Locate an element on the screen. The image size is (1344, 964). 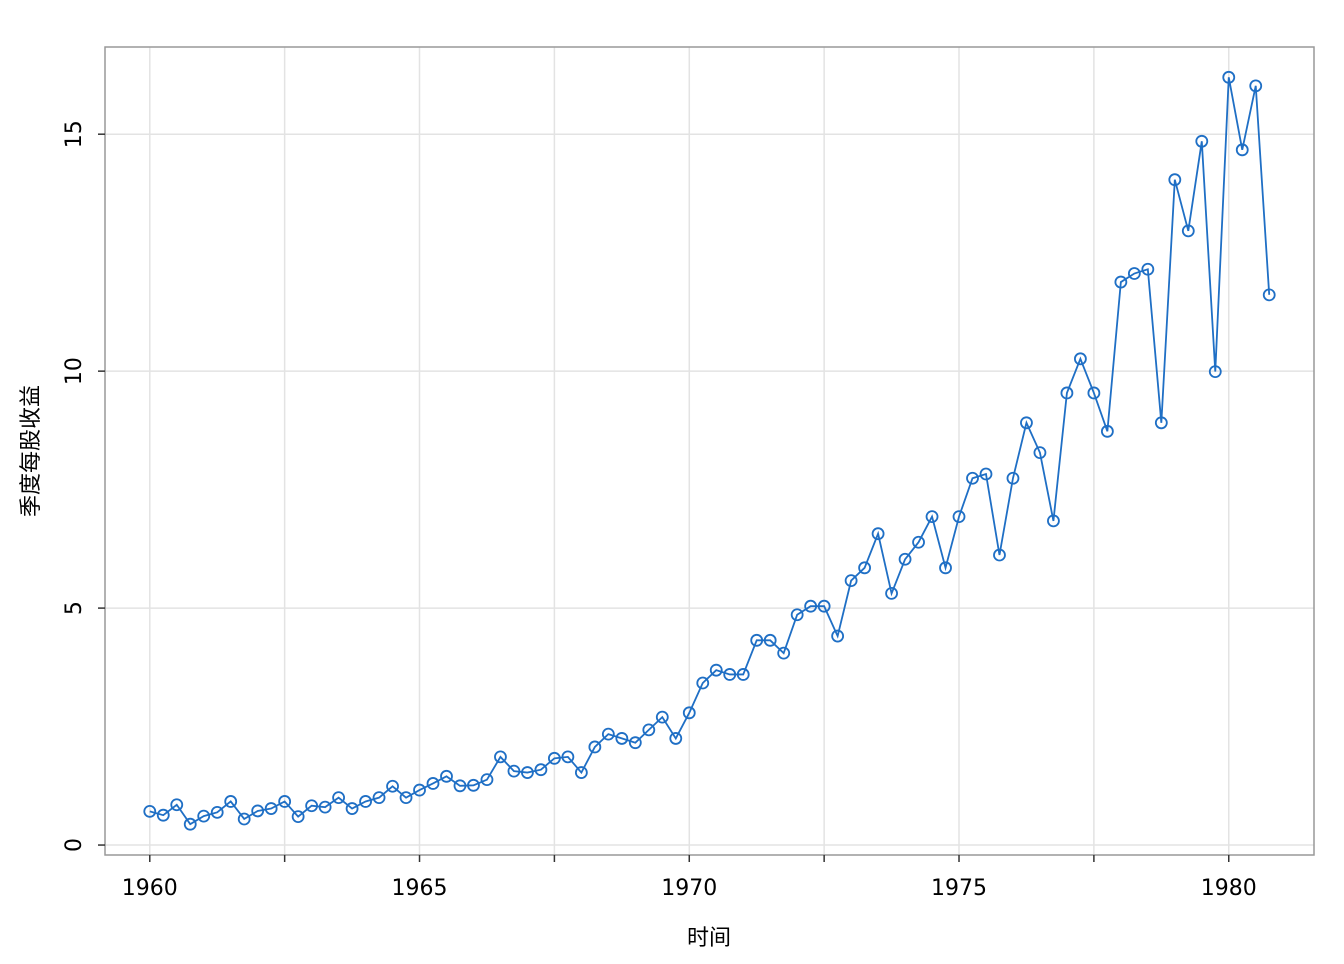
y-axis-label: 季度每股收益 is located at coordinates (31, 451).